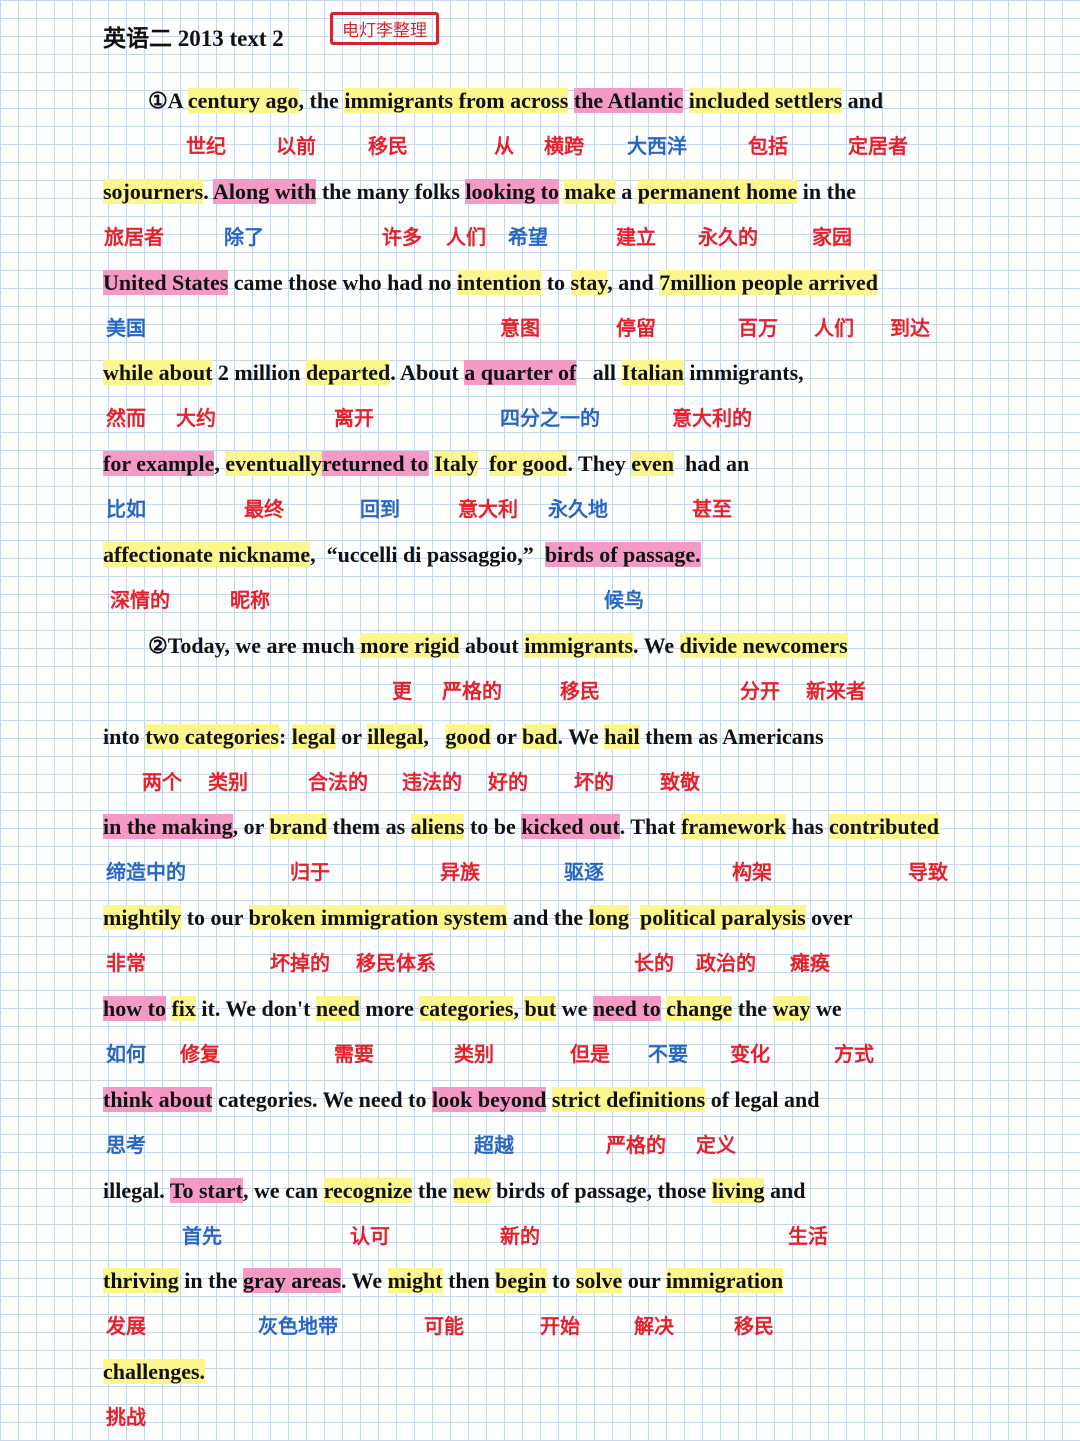  Describe the element at coordinates (313, 736) in the screenshot. I see `highlighted-phrase: legal` at that location.